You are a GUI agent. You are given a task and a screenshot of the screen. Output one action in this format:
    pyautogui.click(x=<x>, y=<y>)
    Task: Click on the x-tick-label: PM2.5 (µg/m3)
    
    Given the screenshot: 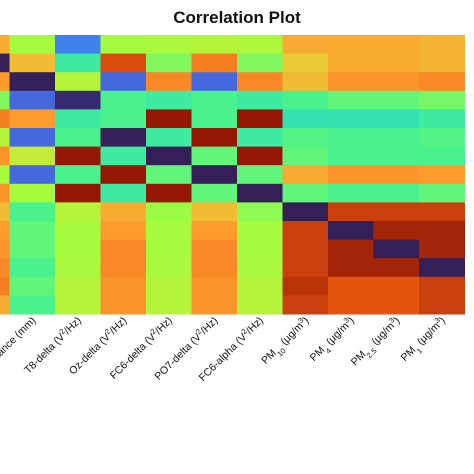 What is the action you would take?
    pyautogui.click(x=376, y=342)
    